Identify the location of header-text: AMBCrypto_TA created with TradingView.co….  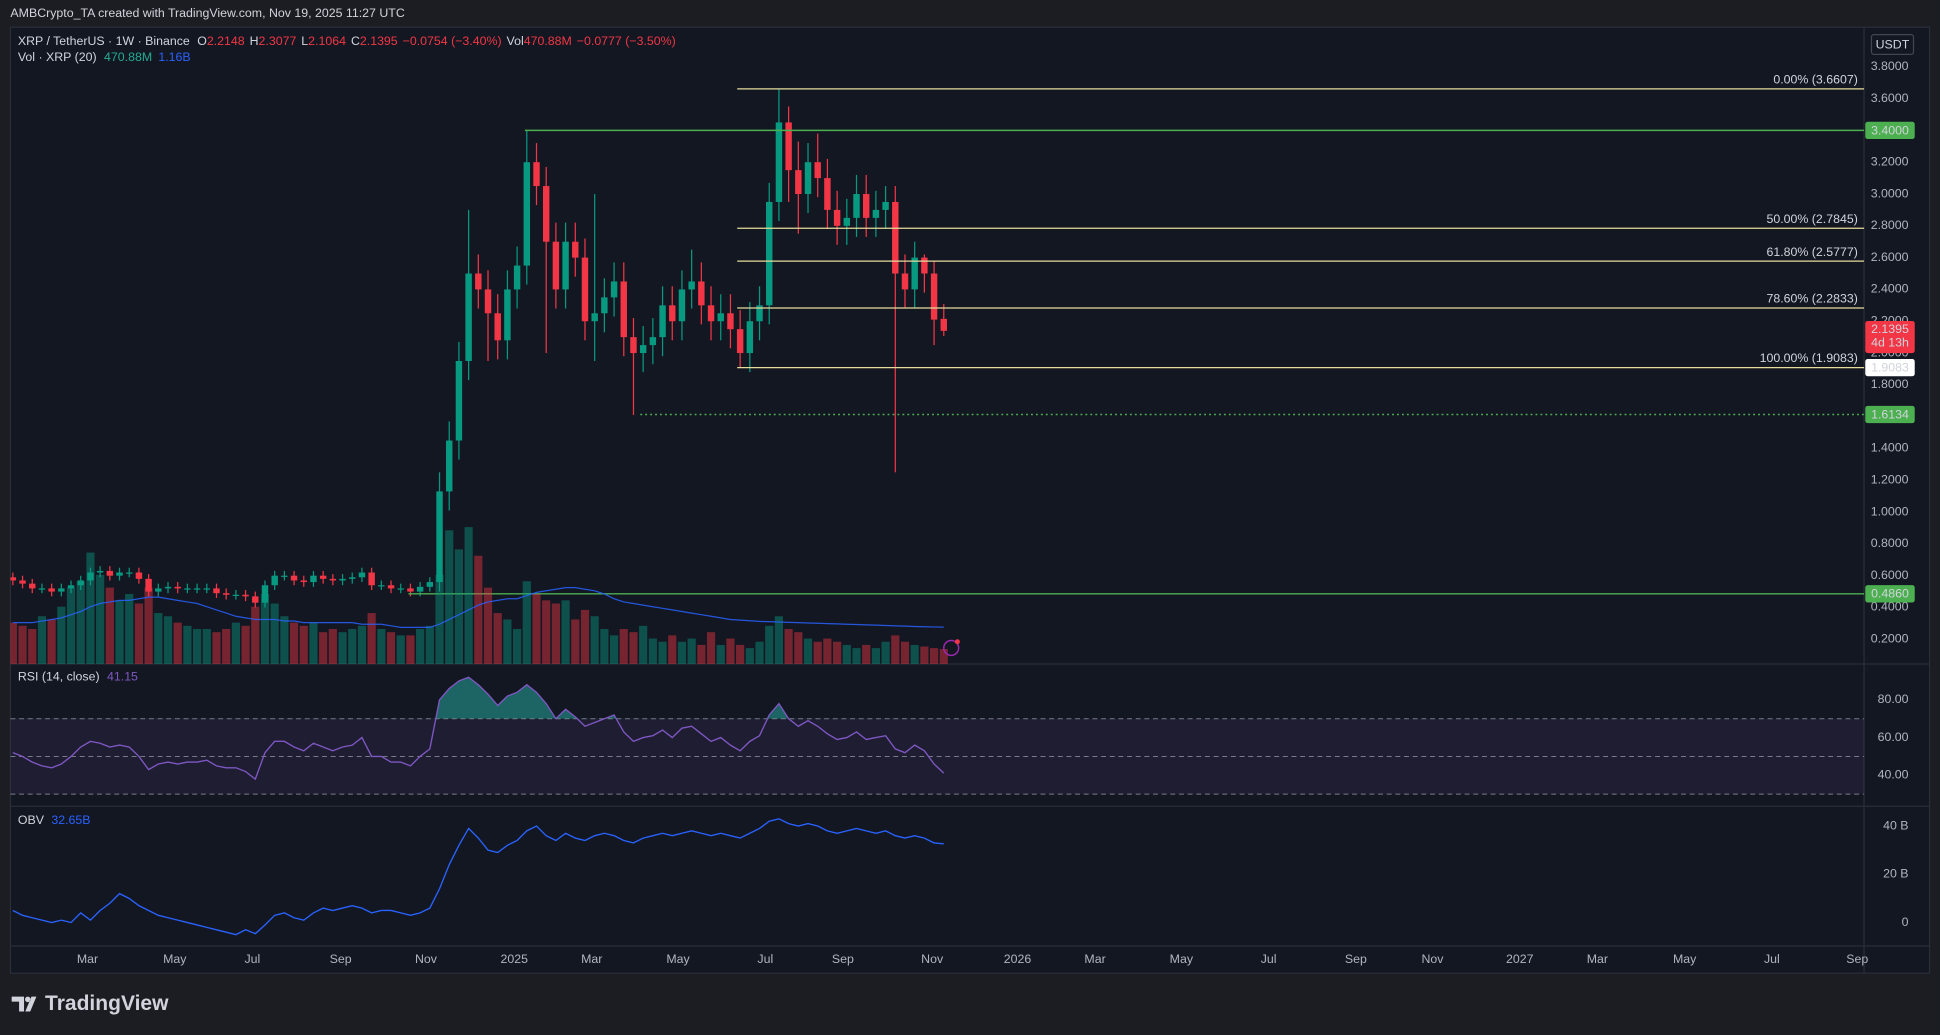
(207, 13).